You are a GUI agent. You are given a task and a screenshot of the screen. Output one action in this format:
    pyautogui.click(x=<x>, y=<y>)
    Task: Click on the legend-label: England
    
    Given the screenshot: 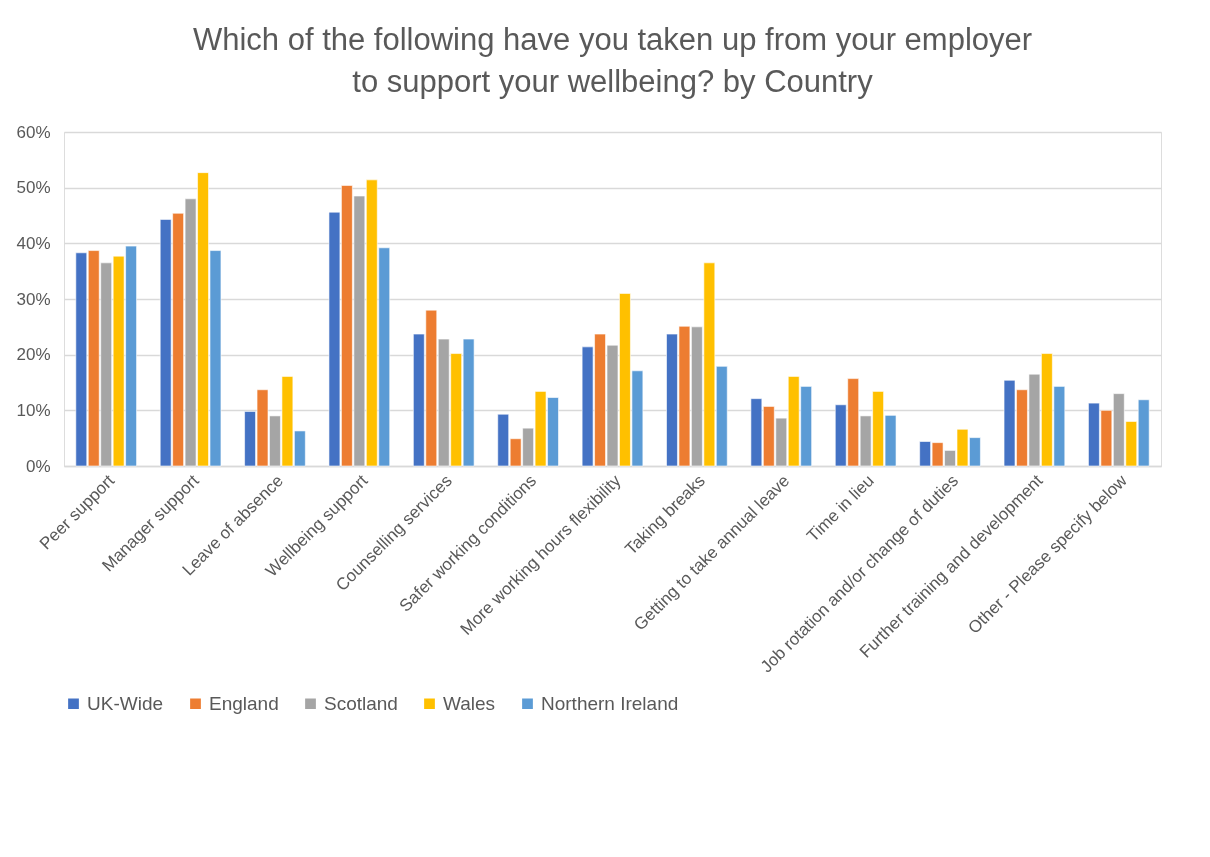 What is the action you would take?
    pyautogui.click(x=244, y=703)
    